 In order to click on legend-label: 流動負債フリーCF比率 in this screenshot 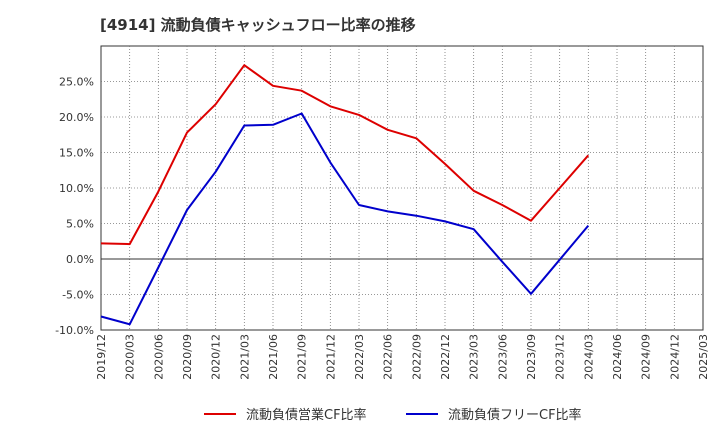, I will do `click(515, 415)`.